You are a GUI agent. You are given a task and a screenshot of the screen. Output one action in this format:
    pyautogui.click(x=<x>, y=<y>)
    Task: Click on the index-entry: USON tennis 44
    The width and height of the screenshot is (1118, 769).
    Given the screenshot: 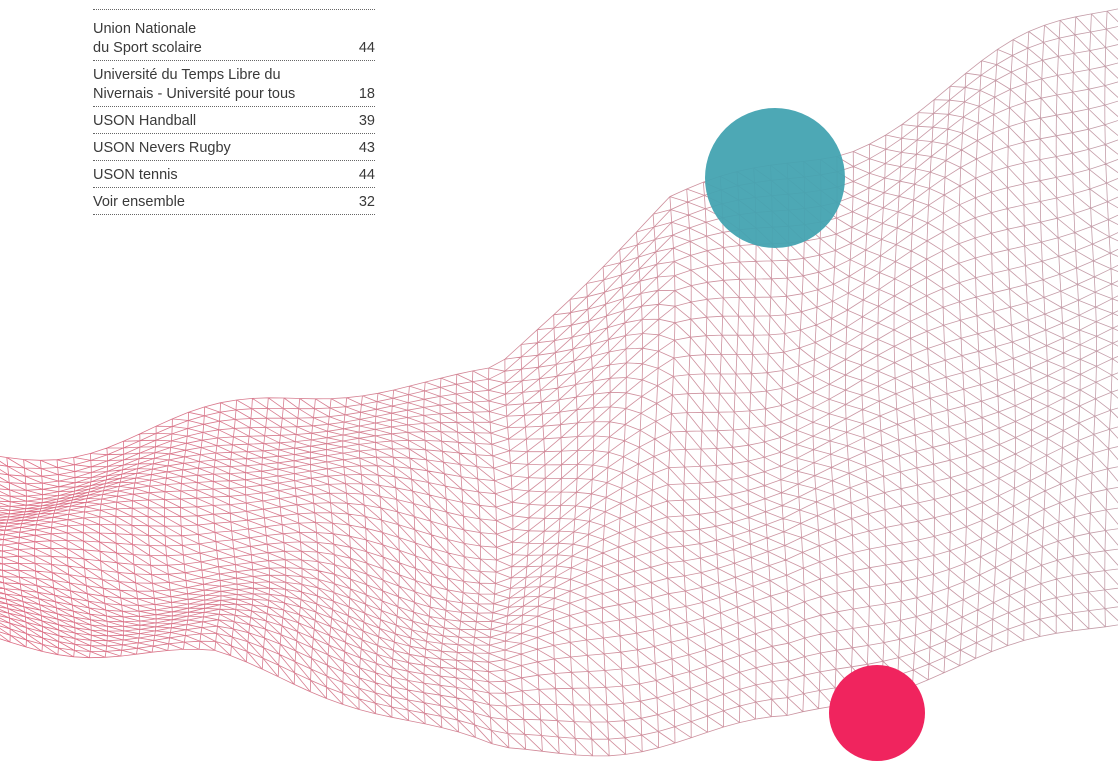 What is the action you would take?
    pyautogui.click(x=234, y=174)
    